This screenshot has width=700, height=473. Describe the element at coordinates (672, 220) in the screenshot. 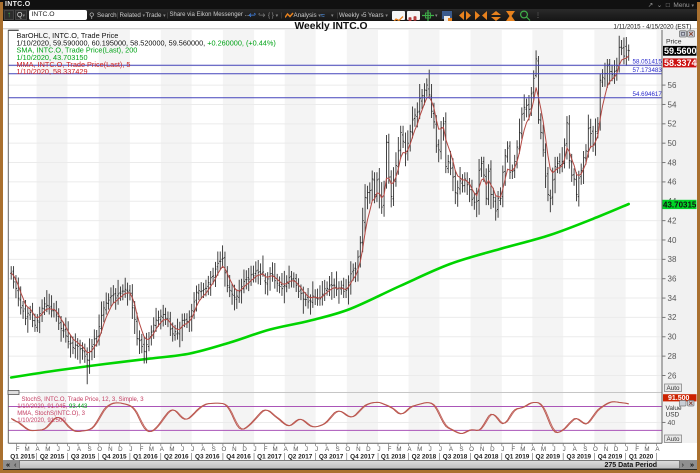

I see `svg-text: 42` at that location.